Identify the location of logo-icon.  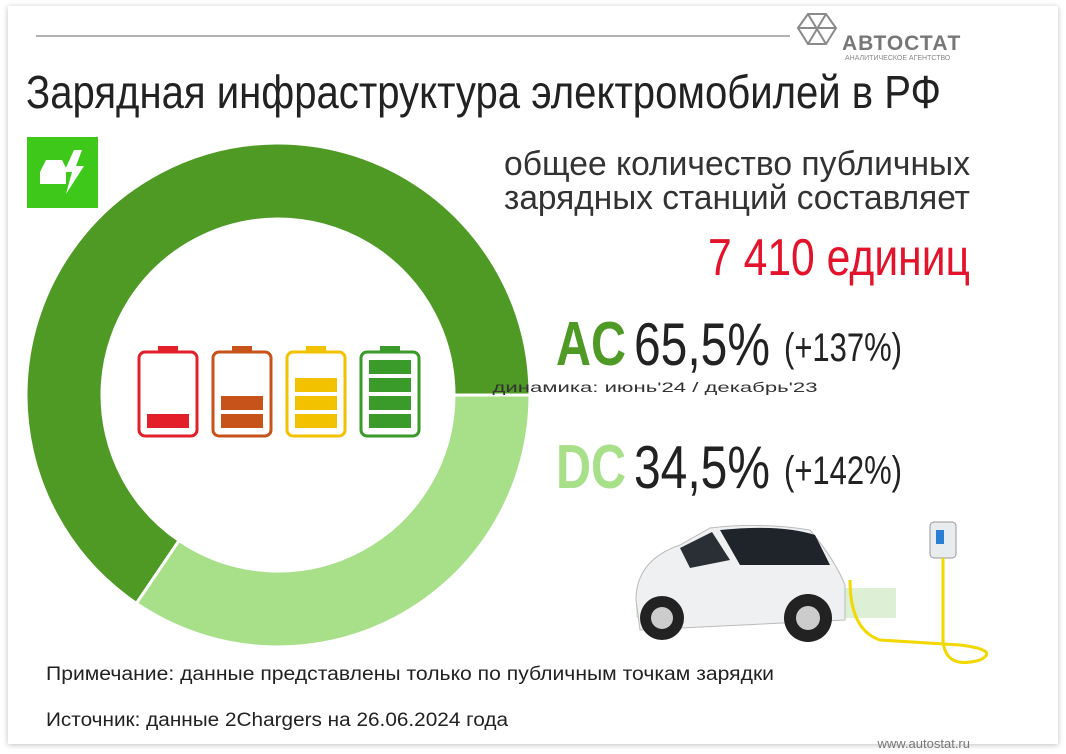
(817, 29).